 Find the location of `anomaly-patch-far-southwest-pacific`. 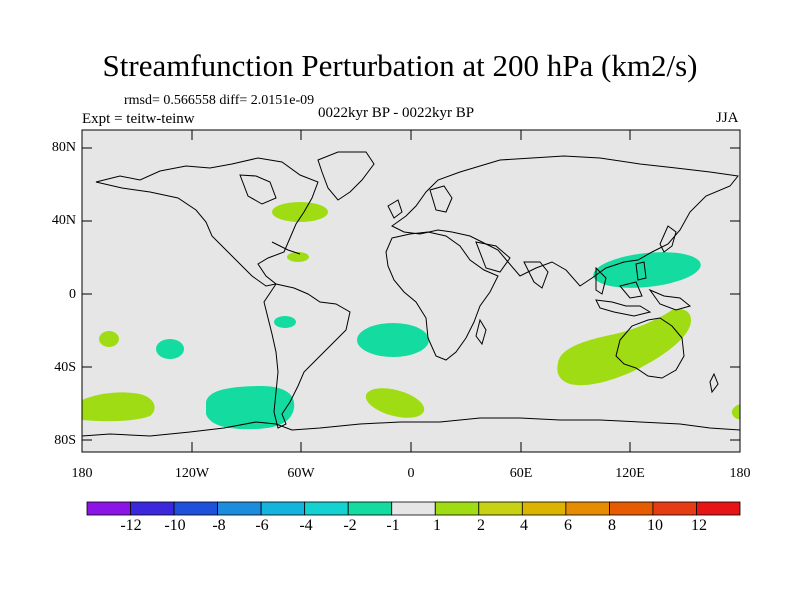

anomaly-patch-far-southwest-pacific is located at coordinates (735, 412).